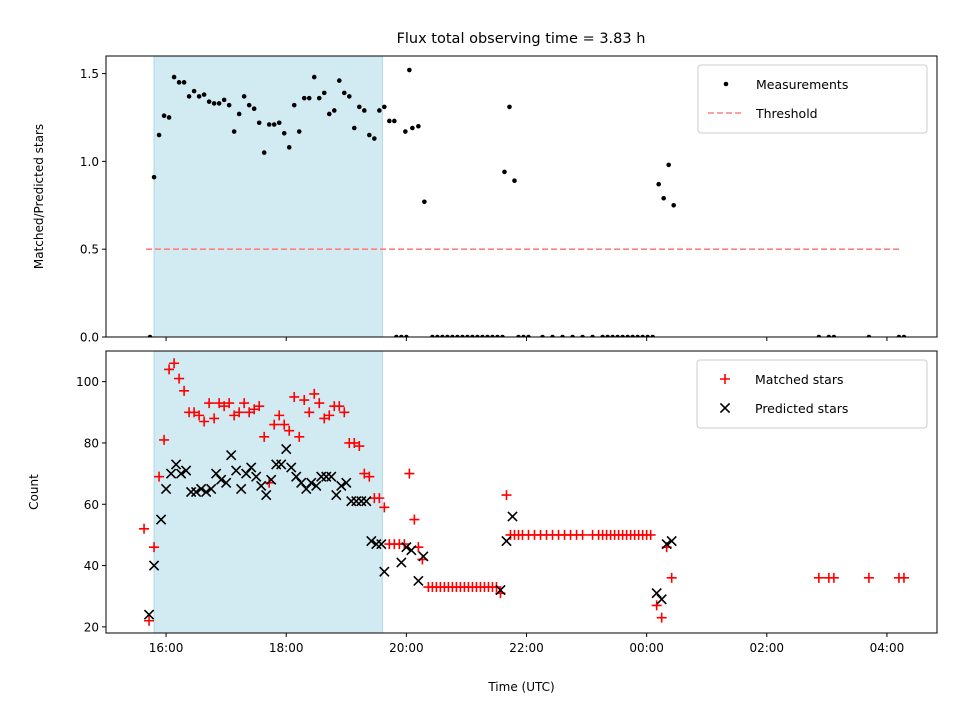 The image size is (960, 720). Describe the element at coordinates (520, 687) in the screenshot. I see `x-axis-label: Time (UTC)` at that location.